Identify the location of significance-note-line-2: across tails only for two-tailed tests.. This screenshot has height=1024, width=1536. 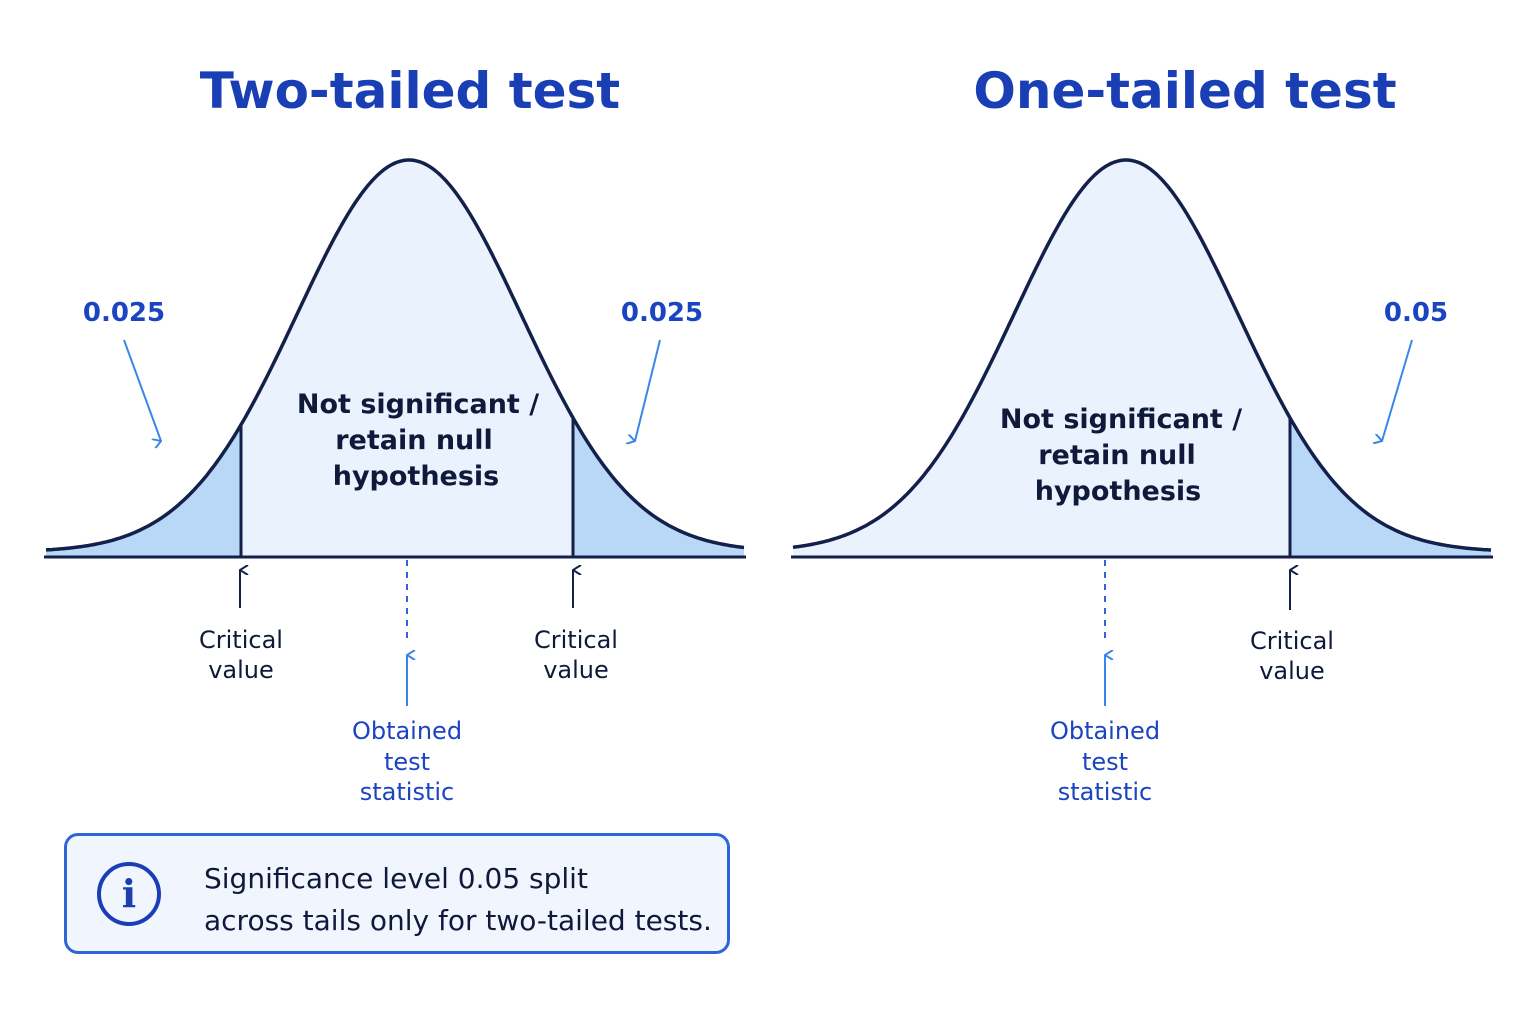
(458, 920).